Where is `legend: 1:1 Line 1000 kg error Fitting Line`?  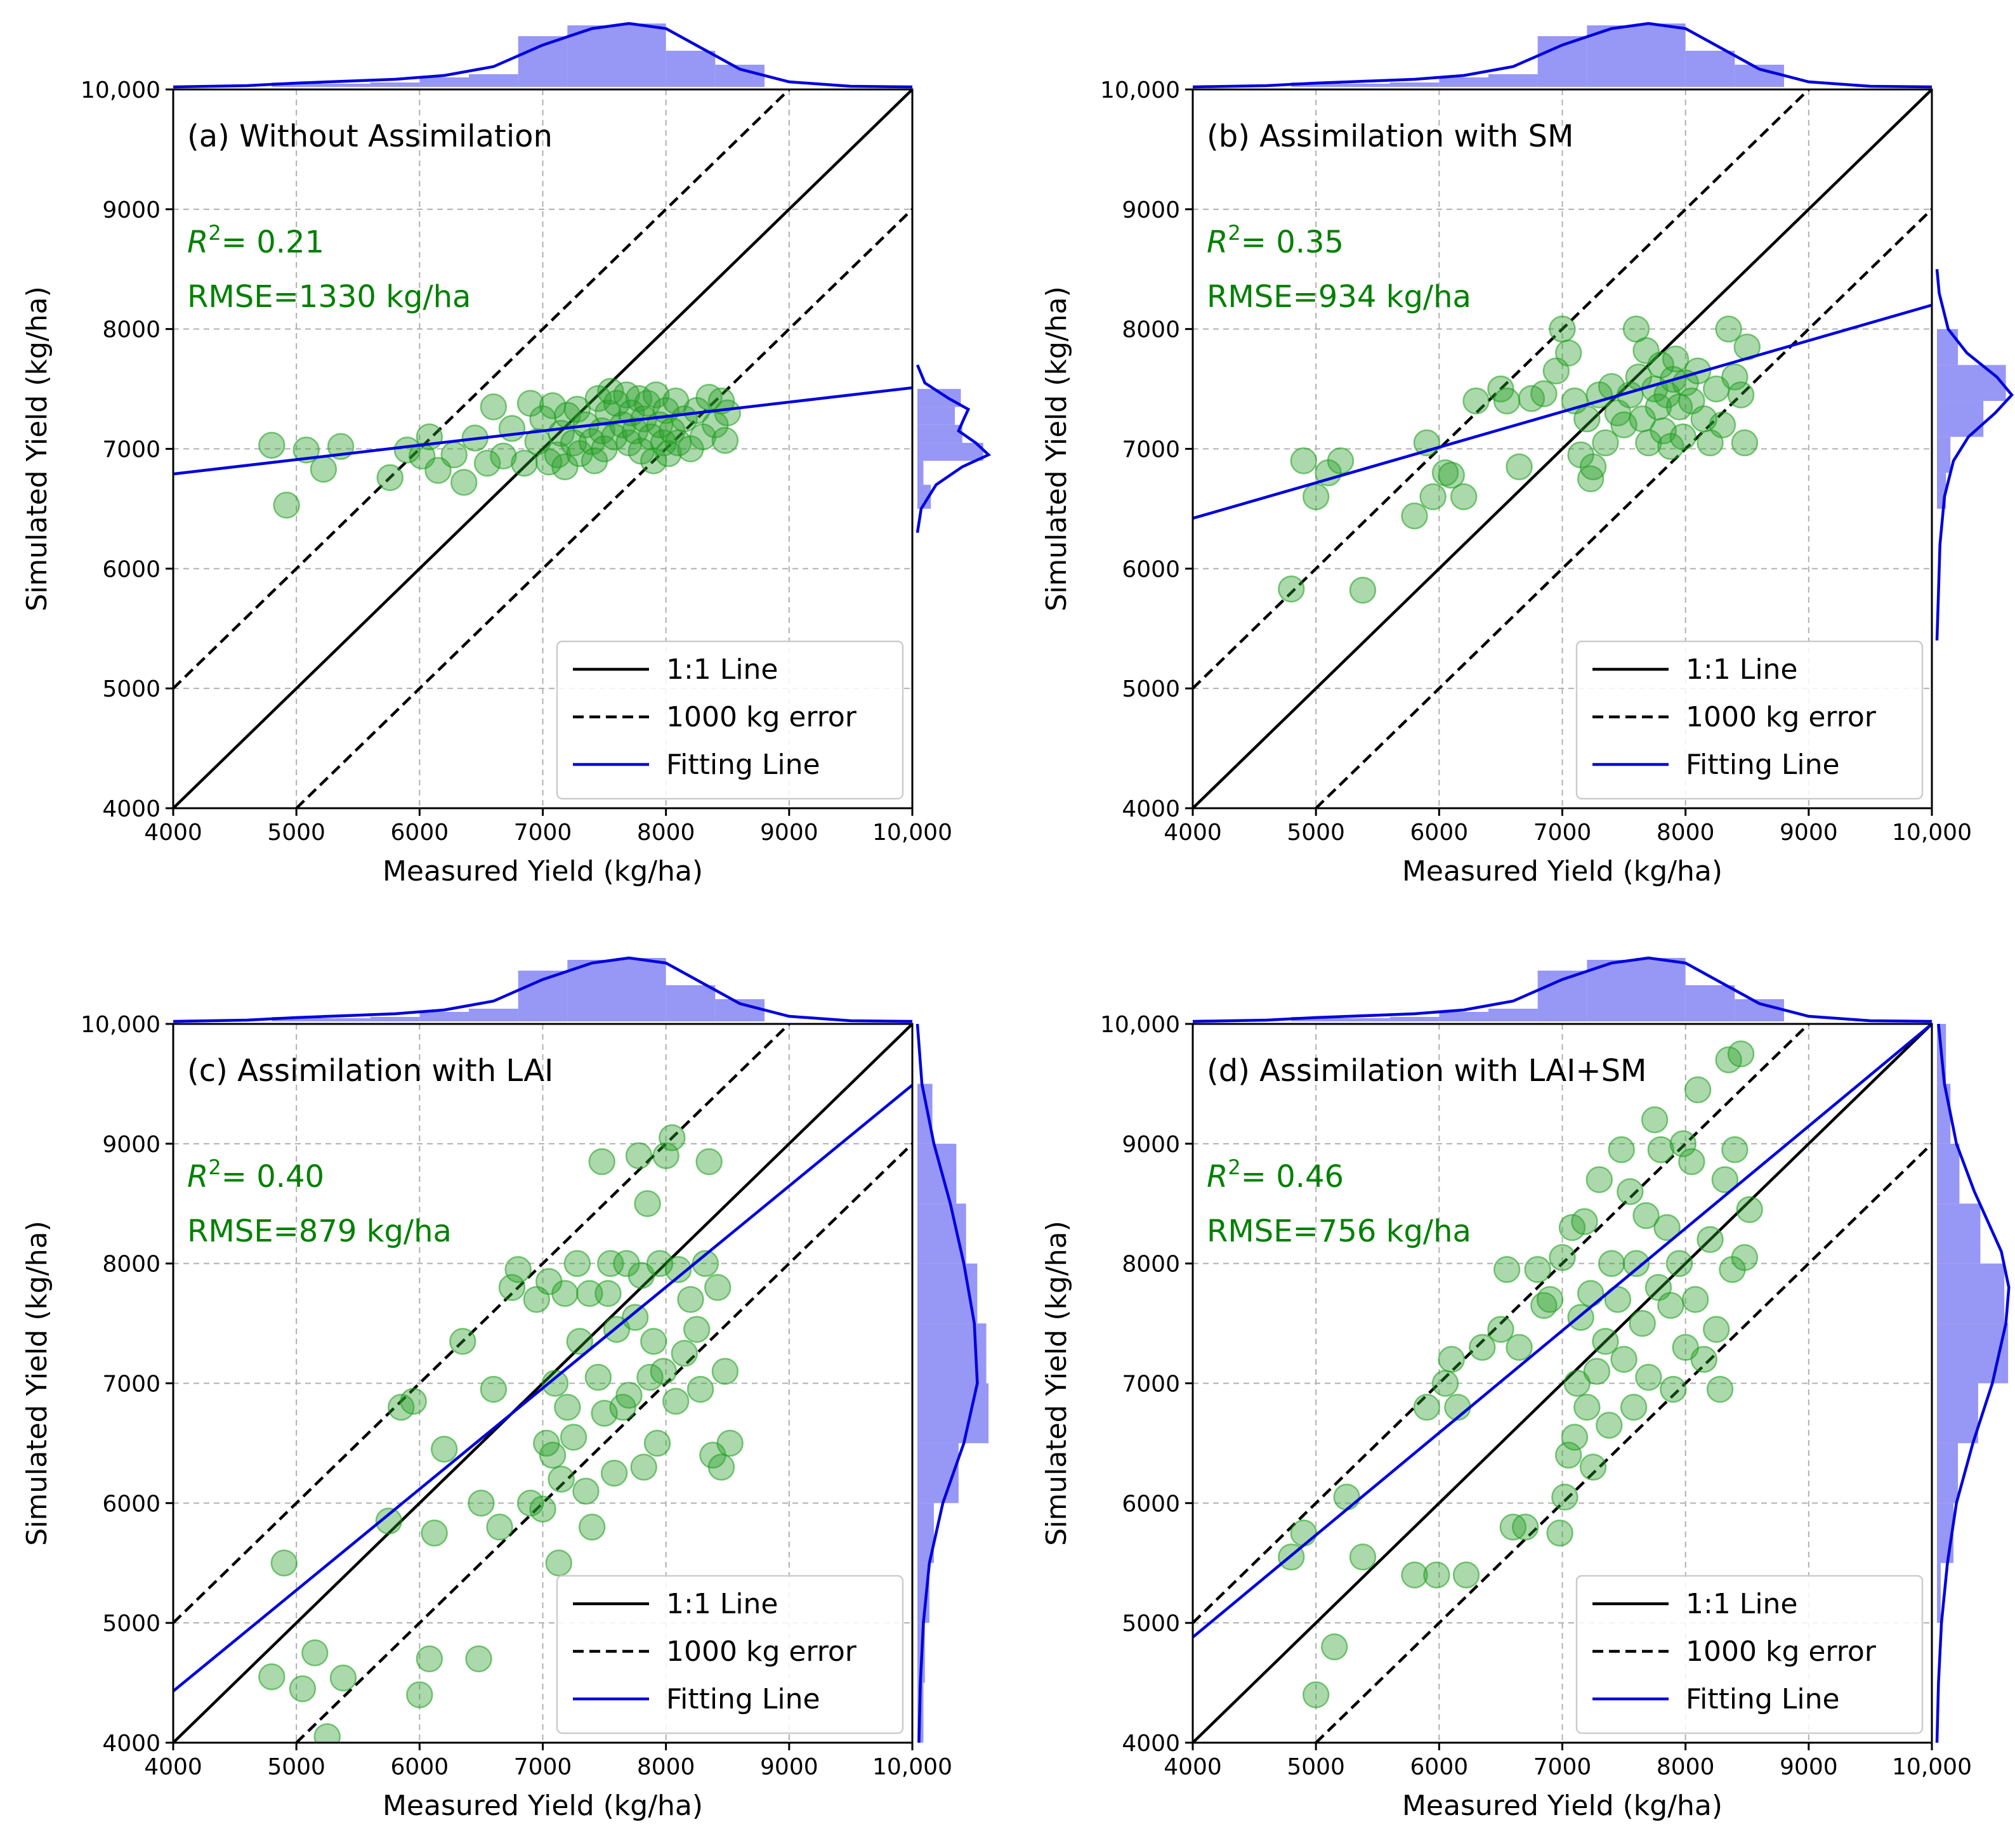 legend: 1:1 Line 1000 kg error Fitting Line is located at coordinates (1749, 1654).